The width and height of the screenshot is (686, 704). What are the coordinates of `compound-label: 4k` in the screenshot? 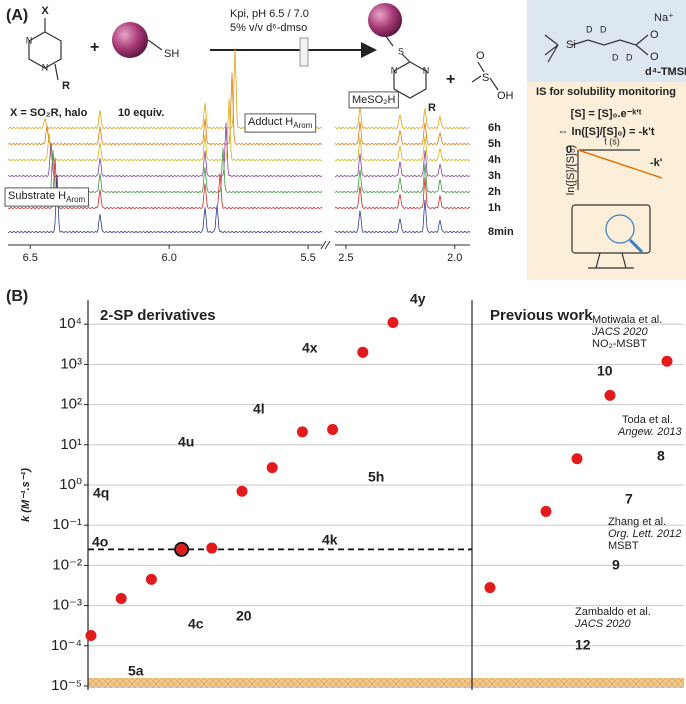 It's located at (330, 540).